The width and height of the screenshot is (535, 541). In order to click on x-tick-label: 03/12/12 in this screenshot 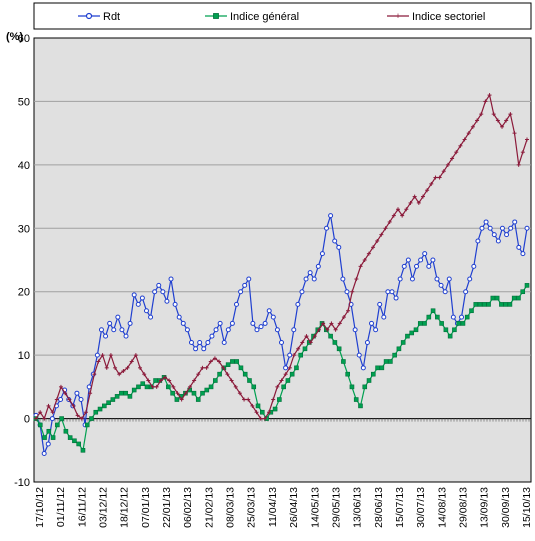, I will do `click(104, 507)`.